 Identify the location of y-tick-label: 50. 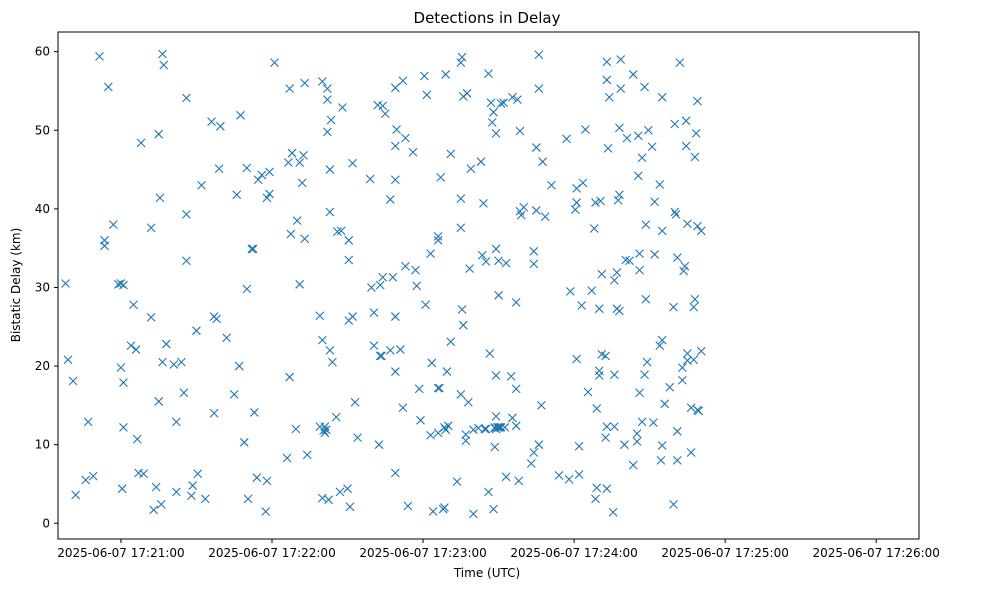
(42, 130).